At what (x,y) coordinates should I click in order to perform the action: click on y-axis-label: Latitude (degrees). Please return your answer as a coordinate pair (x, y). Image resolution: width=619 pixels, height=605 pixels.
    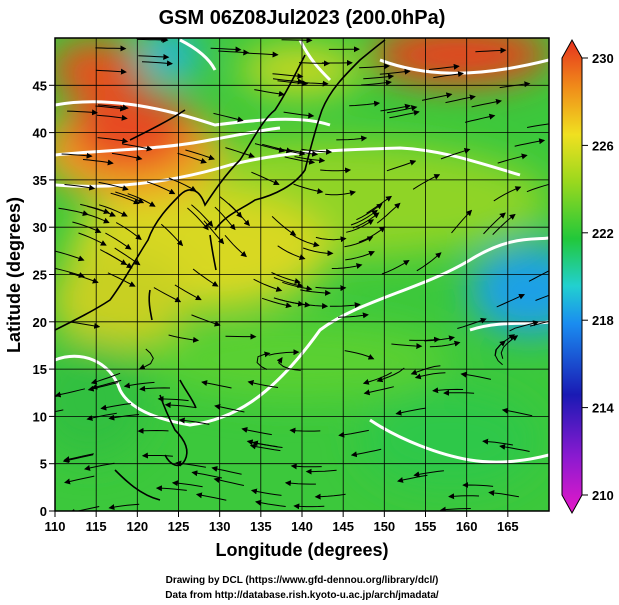
    Looking at the image, I should click on (14, 275).